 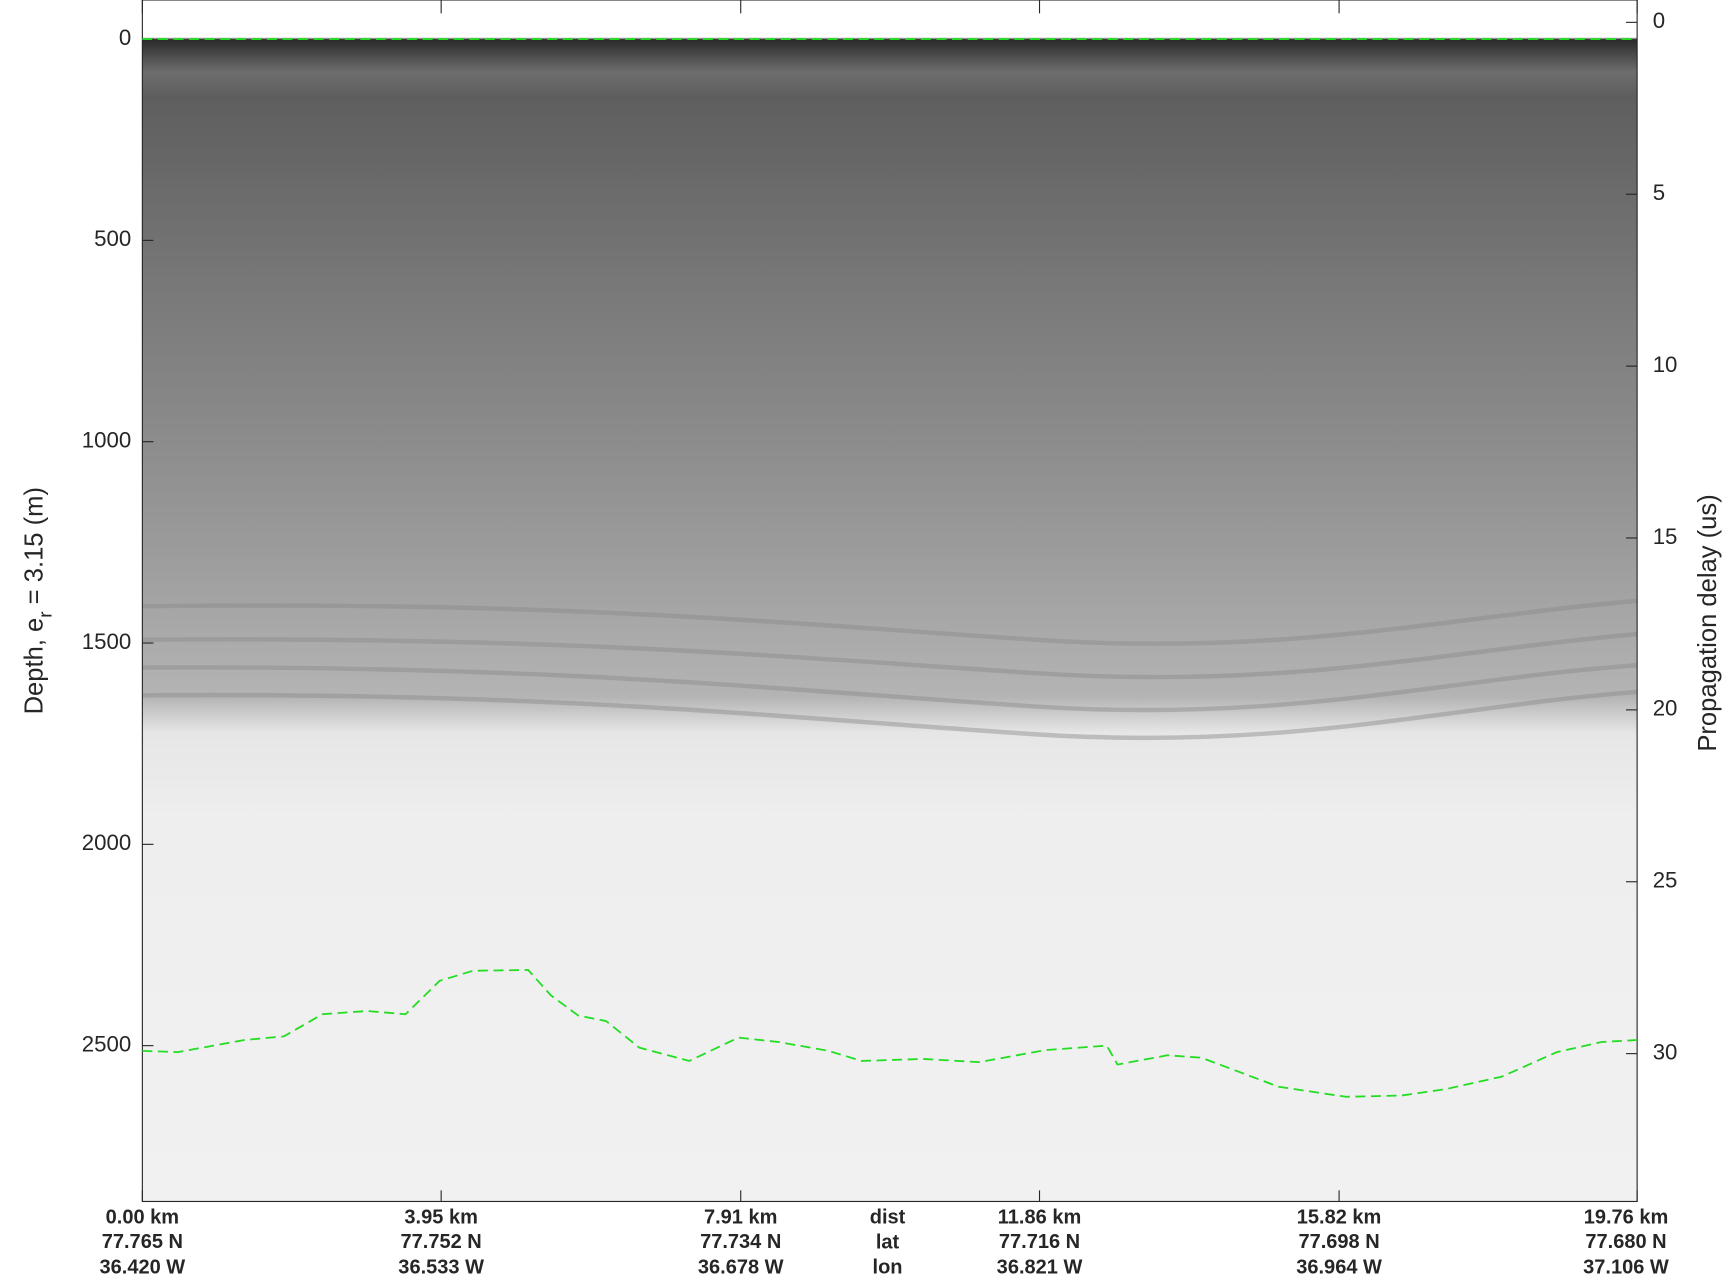 I want to click on row-label: lon, so click(x=888, y=1266).